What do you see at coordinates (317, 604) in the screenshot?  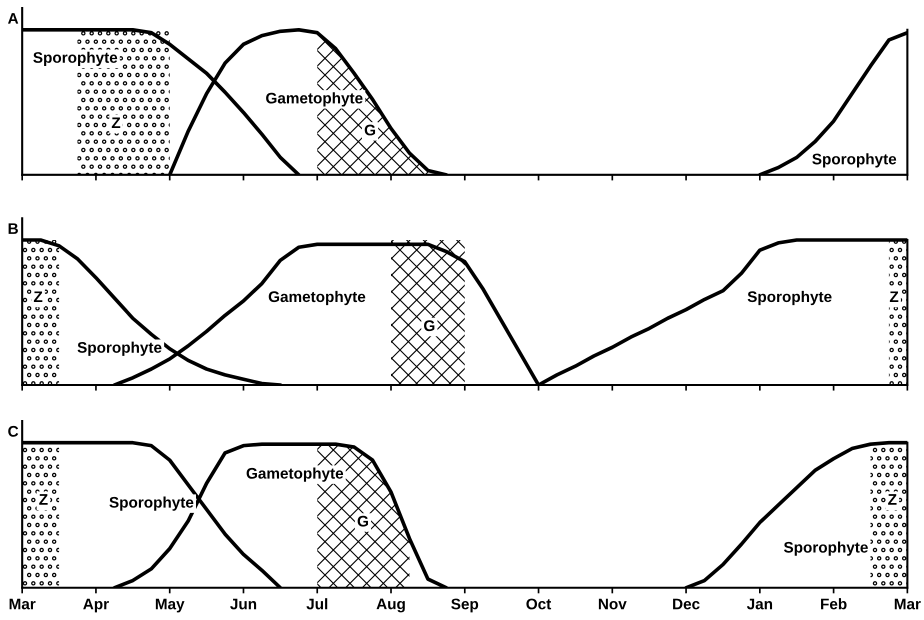 I see `x-tick-label: Jul` at bounding box center [317, 604].